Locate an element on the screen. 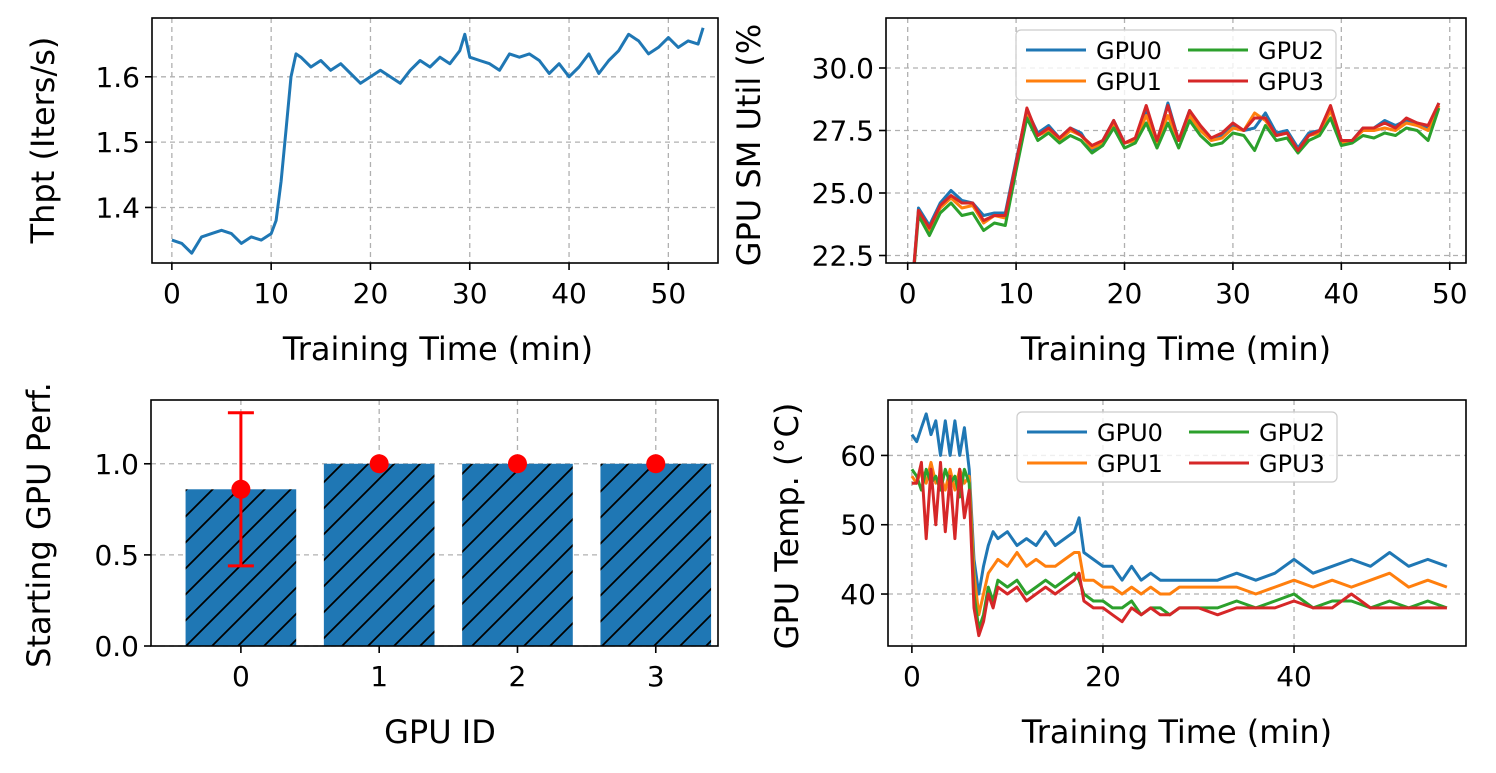 The height and width of the screenshot is (773, 1496). throughput-xtick-label: 20 is located at coordinates (371, 293).